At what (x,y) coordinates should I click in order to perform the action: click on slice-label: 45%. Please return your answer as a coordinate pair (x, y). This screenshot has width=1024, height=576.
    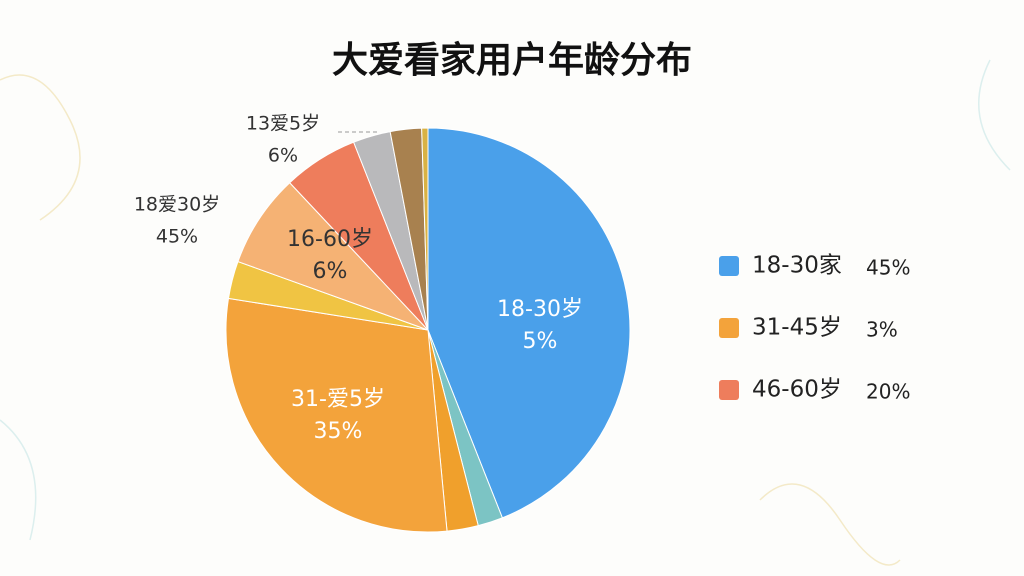
    Looking at the image, I should click on (177, 237).